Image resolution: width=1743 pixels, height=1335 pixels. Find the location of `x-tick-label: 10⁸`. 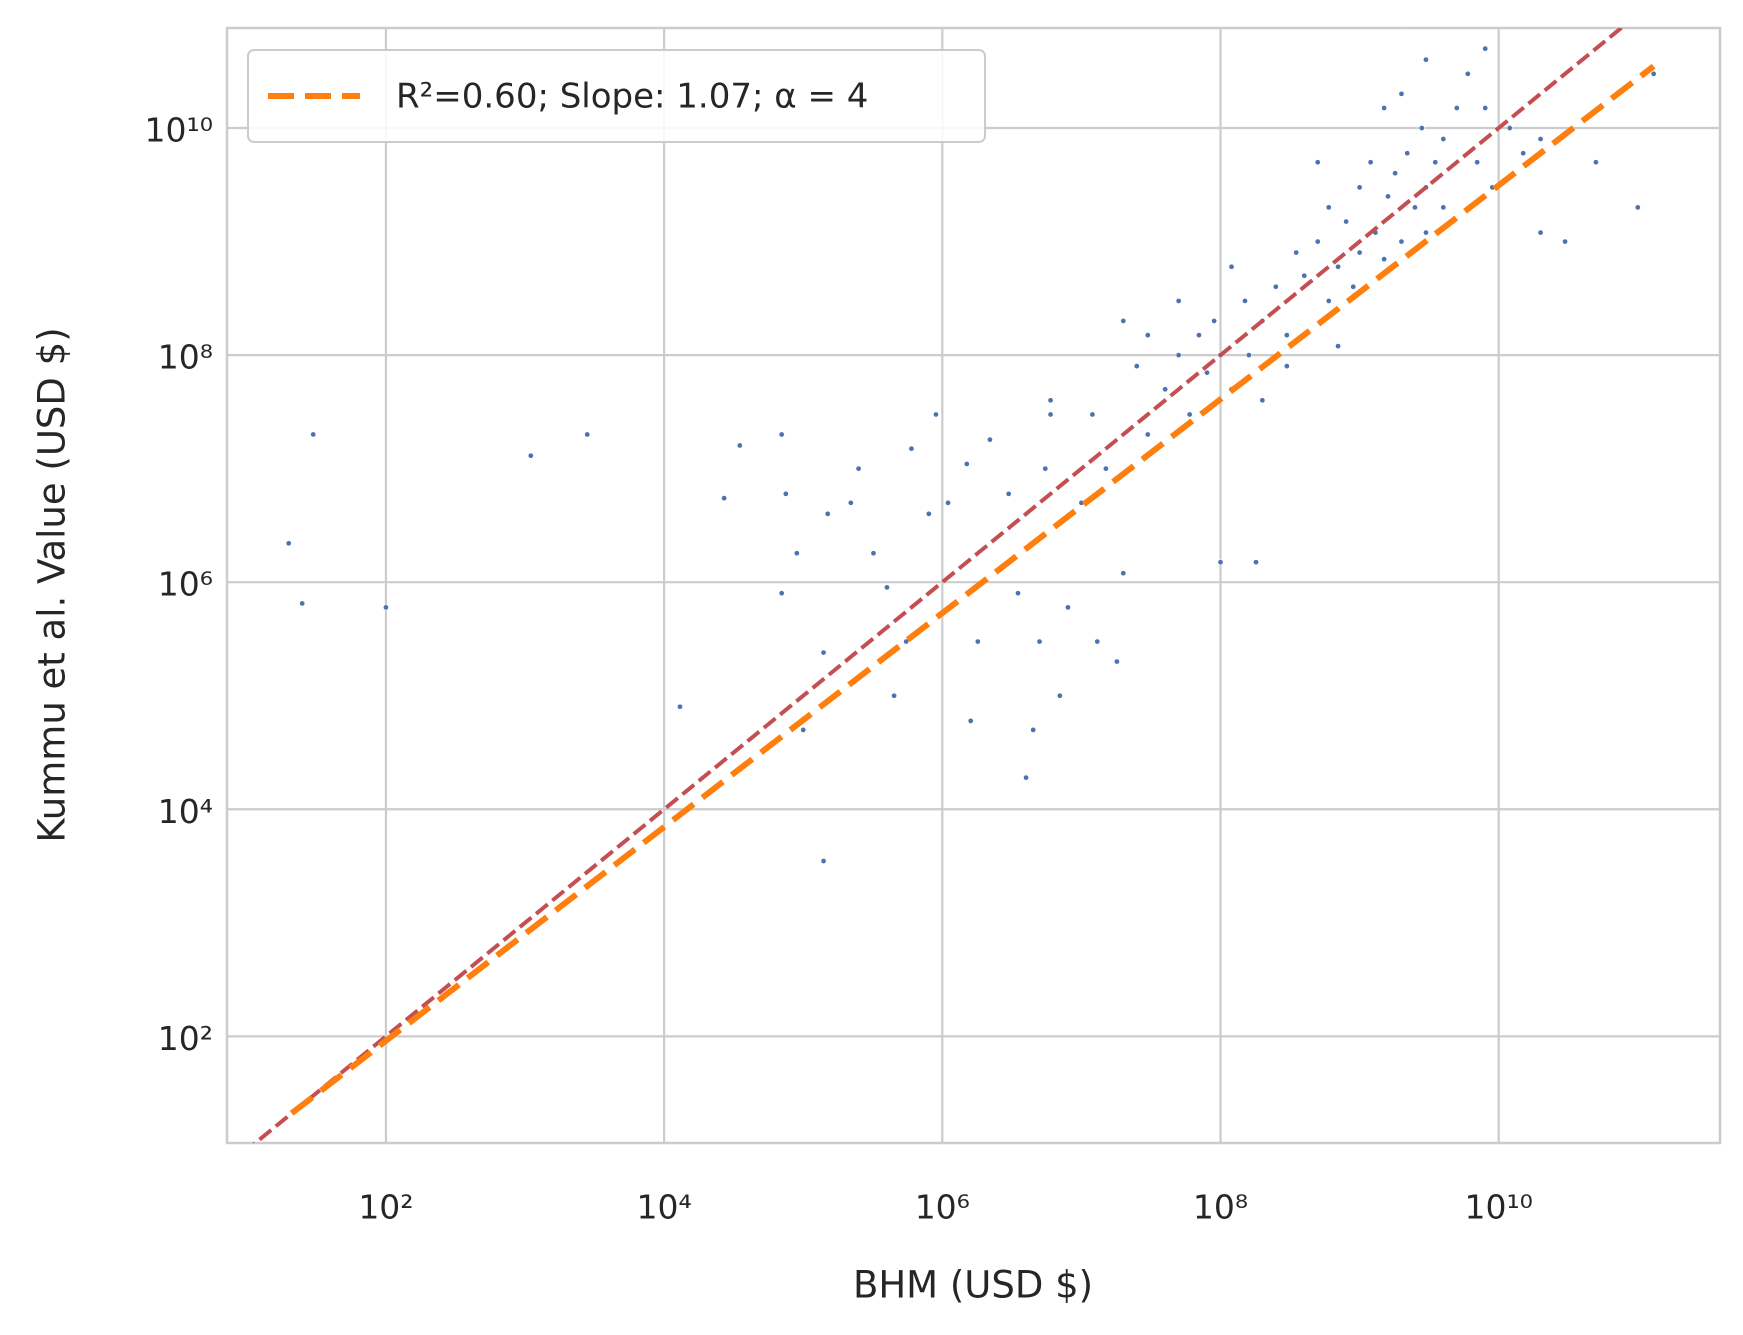

x-tick-label: 10⁸ is located at coordinates (1220, 1207).